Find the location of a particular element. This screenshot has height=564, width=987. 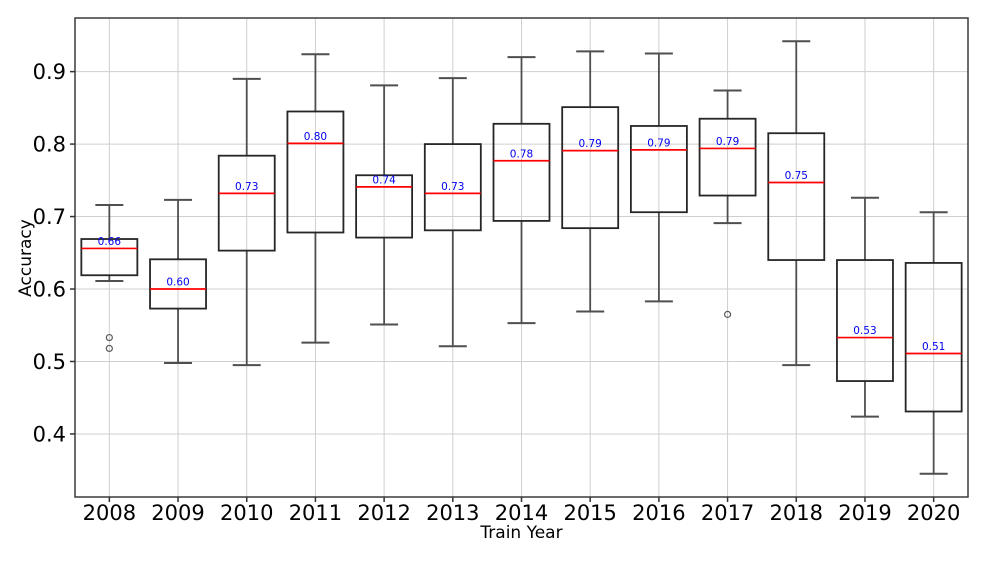

box-2011 is located at coordinates (315, 172).